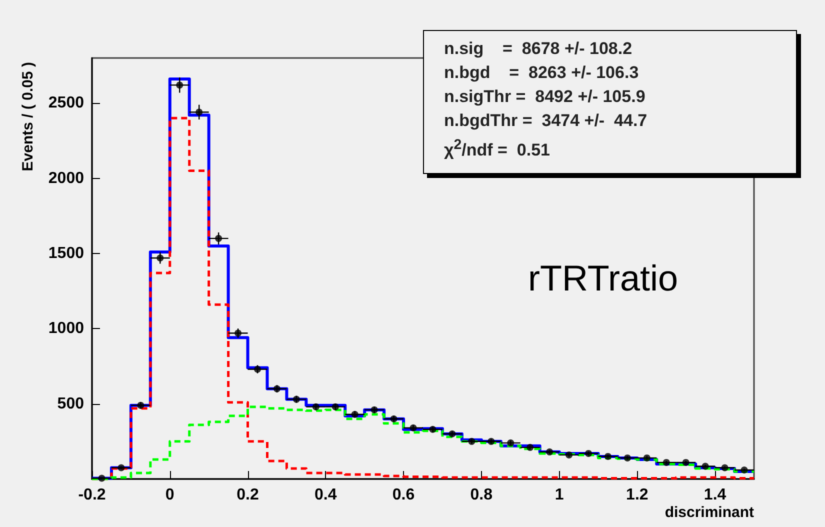  I want to click on text: n.sig = 8678 +/- 108.2, so click(538, 48).